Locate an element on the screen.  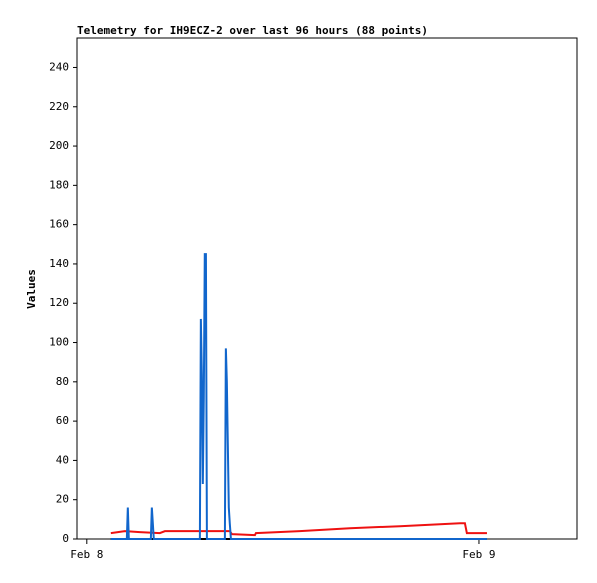
y-tick-label: 220 is located at coordinates (59, 106).